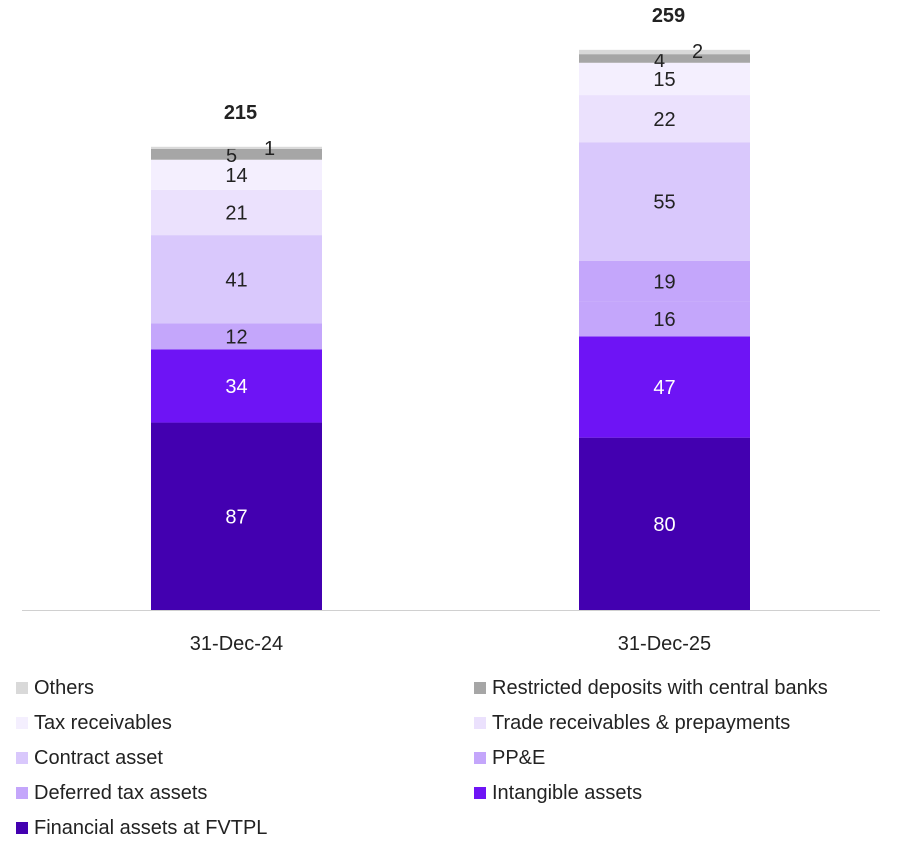 Image resolution: width=917 pixels, height=845 pixels. What do you see at coordinates (660, 688) in the screenshot?
I see `legend-label: Restricted deposits with central banks` at bounding box center [660, 688].